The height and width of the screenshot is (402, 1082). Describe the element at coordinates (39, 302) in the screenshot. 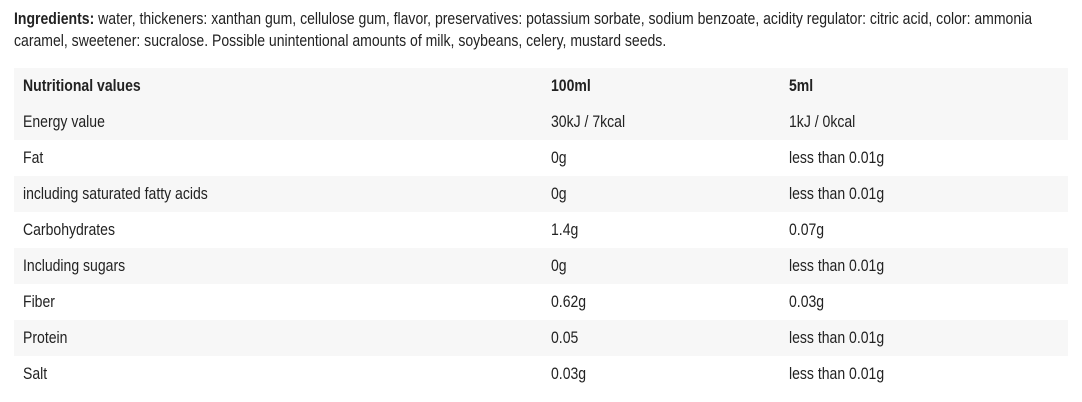

I see `cell-nutrient: Fiber` at that location.